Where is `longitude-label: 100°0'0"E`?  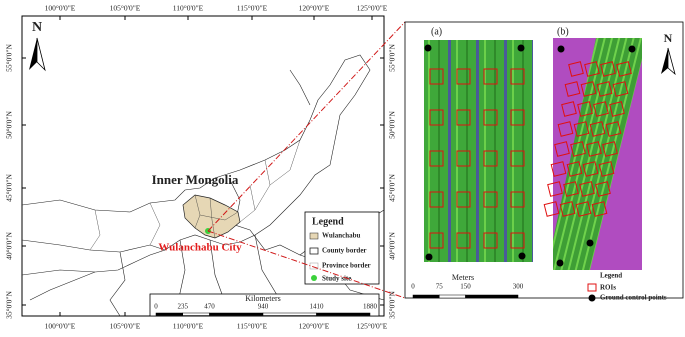
longitude-label: 100°0'0"E is located at coordinates (60, 326).